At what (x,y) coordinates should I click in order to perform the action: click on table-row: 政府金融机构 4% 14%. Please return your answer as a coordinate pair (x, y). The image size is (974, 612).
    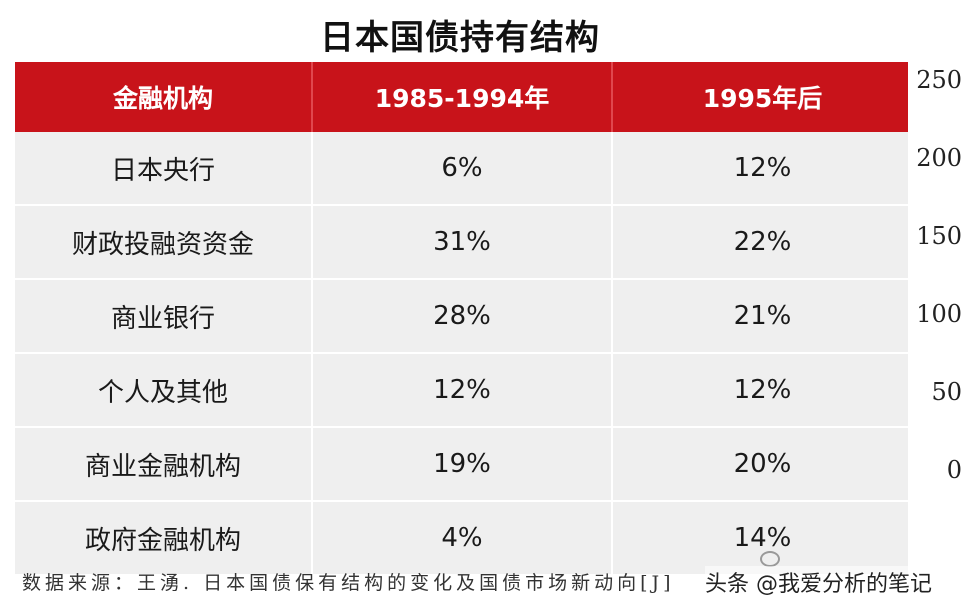
    Looking at the image, I should click on (461, 539).